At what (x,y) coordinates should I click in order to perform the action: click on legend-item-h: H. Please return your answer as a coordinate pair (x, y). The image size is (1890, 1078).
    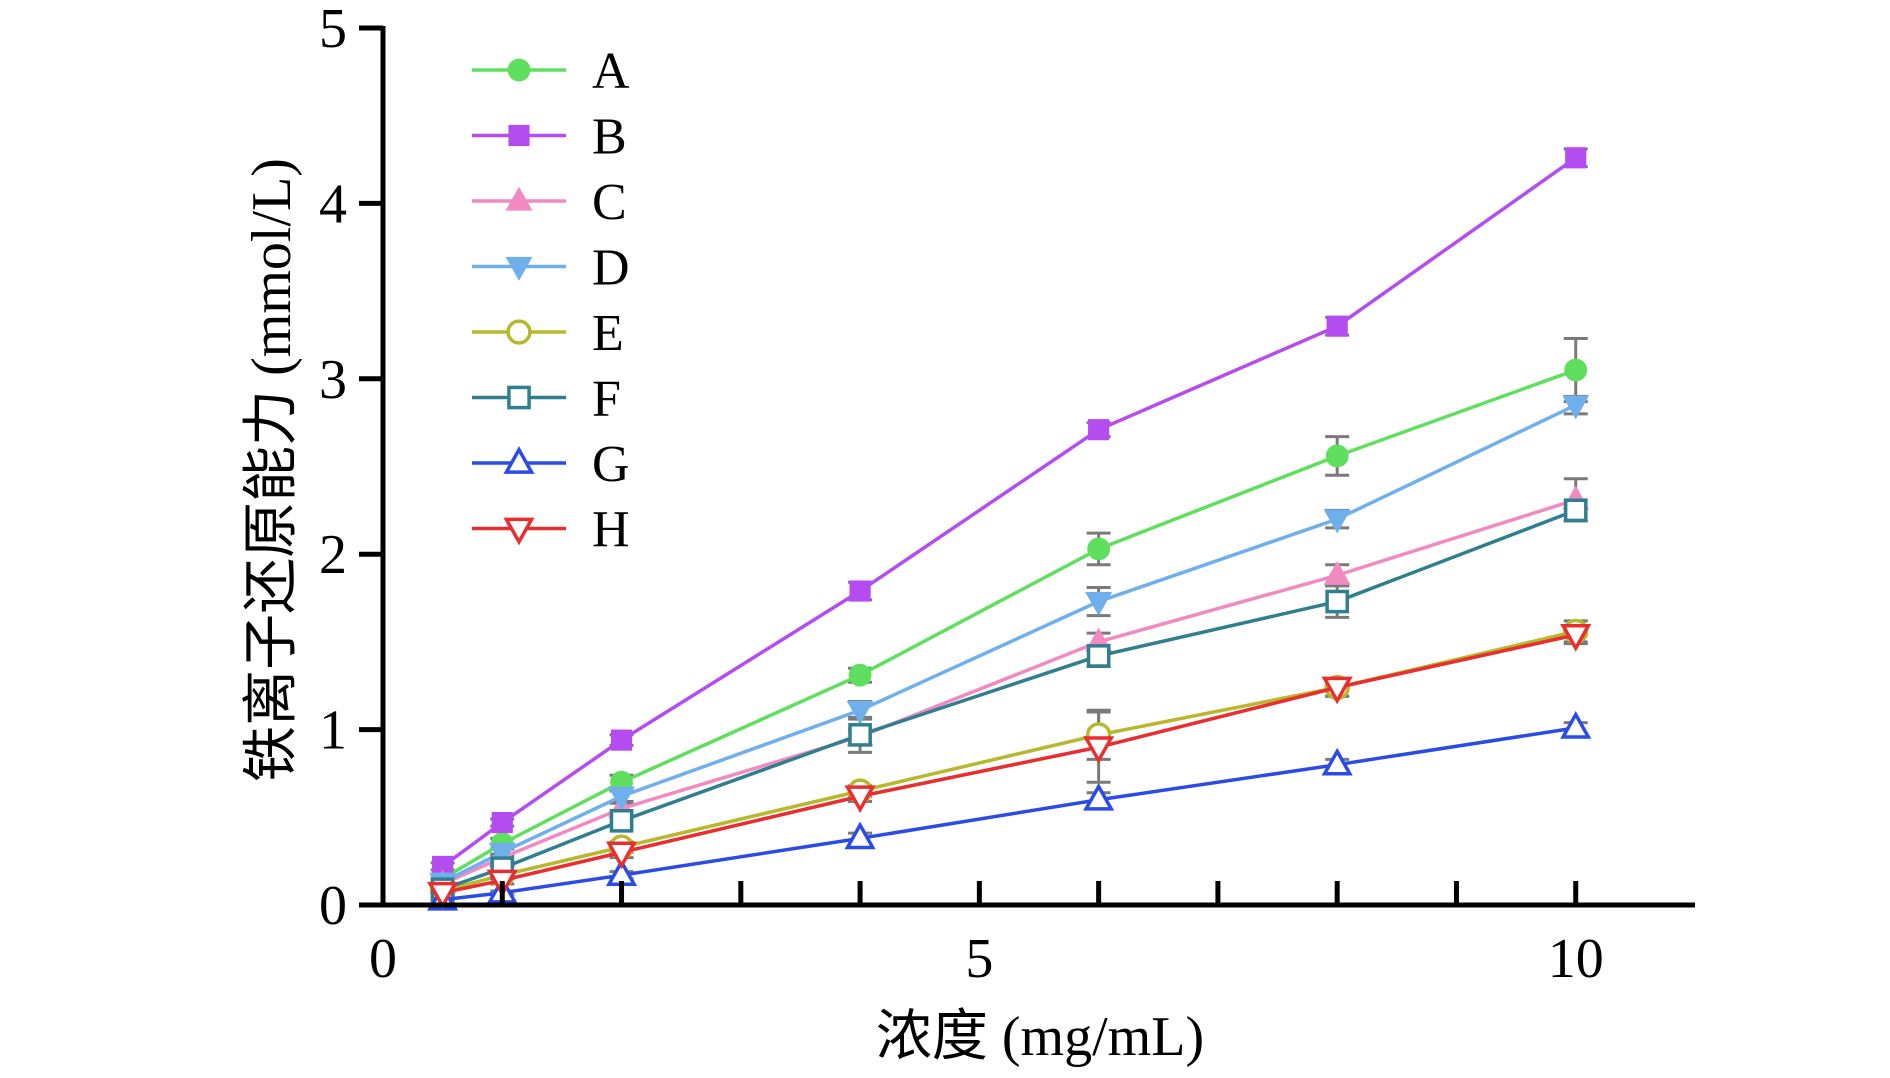
    Looking at the image, I should click on (551, 530).